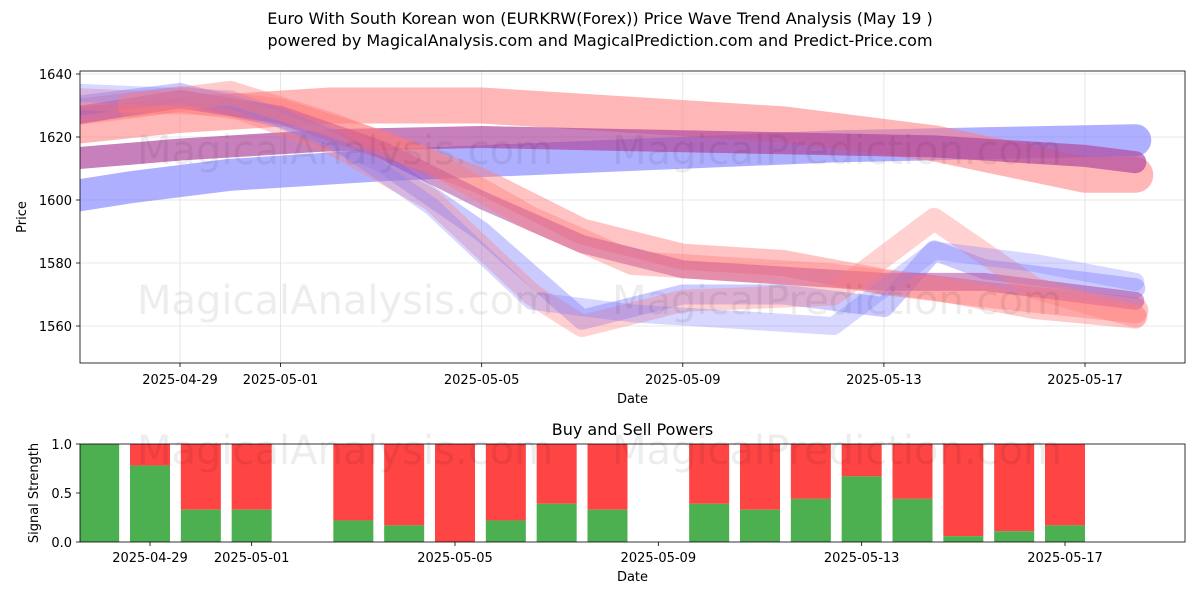  Describe the element at coordinates (61, 543) in the screenshot. I see `power-ytick-label: 0.0` at that location.